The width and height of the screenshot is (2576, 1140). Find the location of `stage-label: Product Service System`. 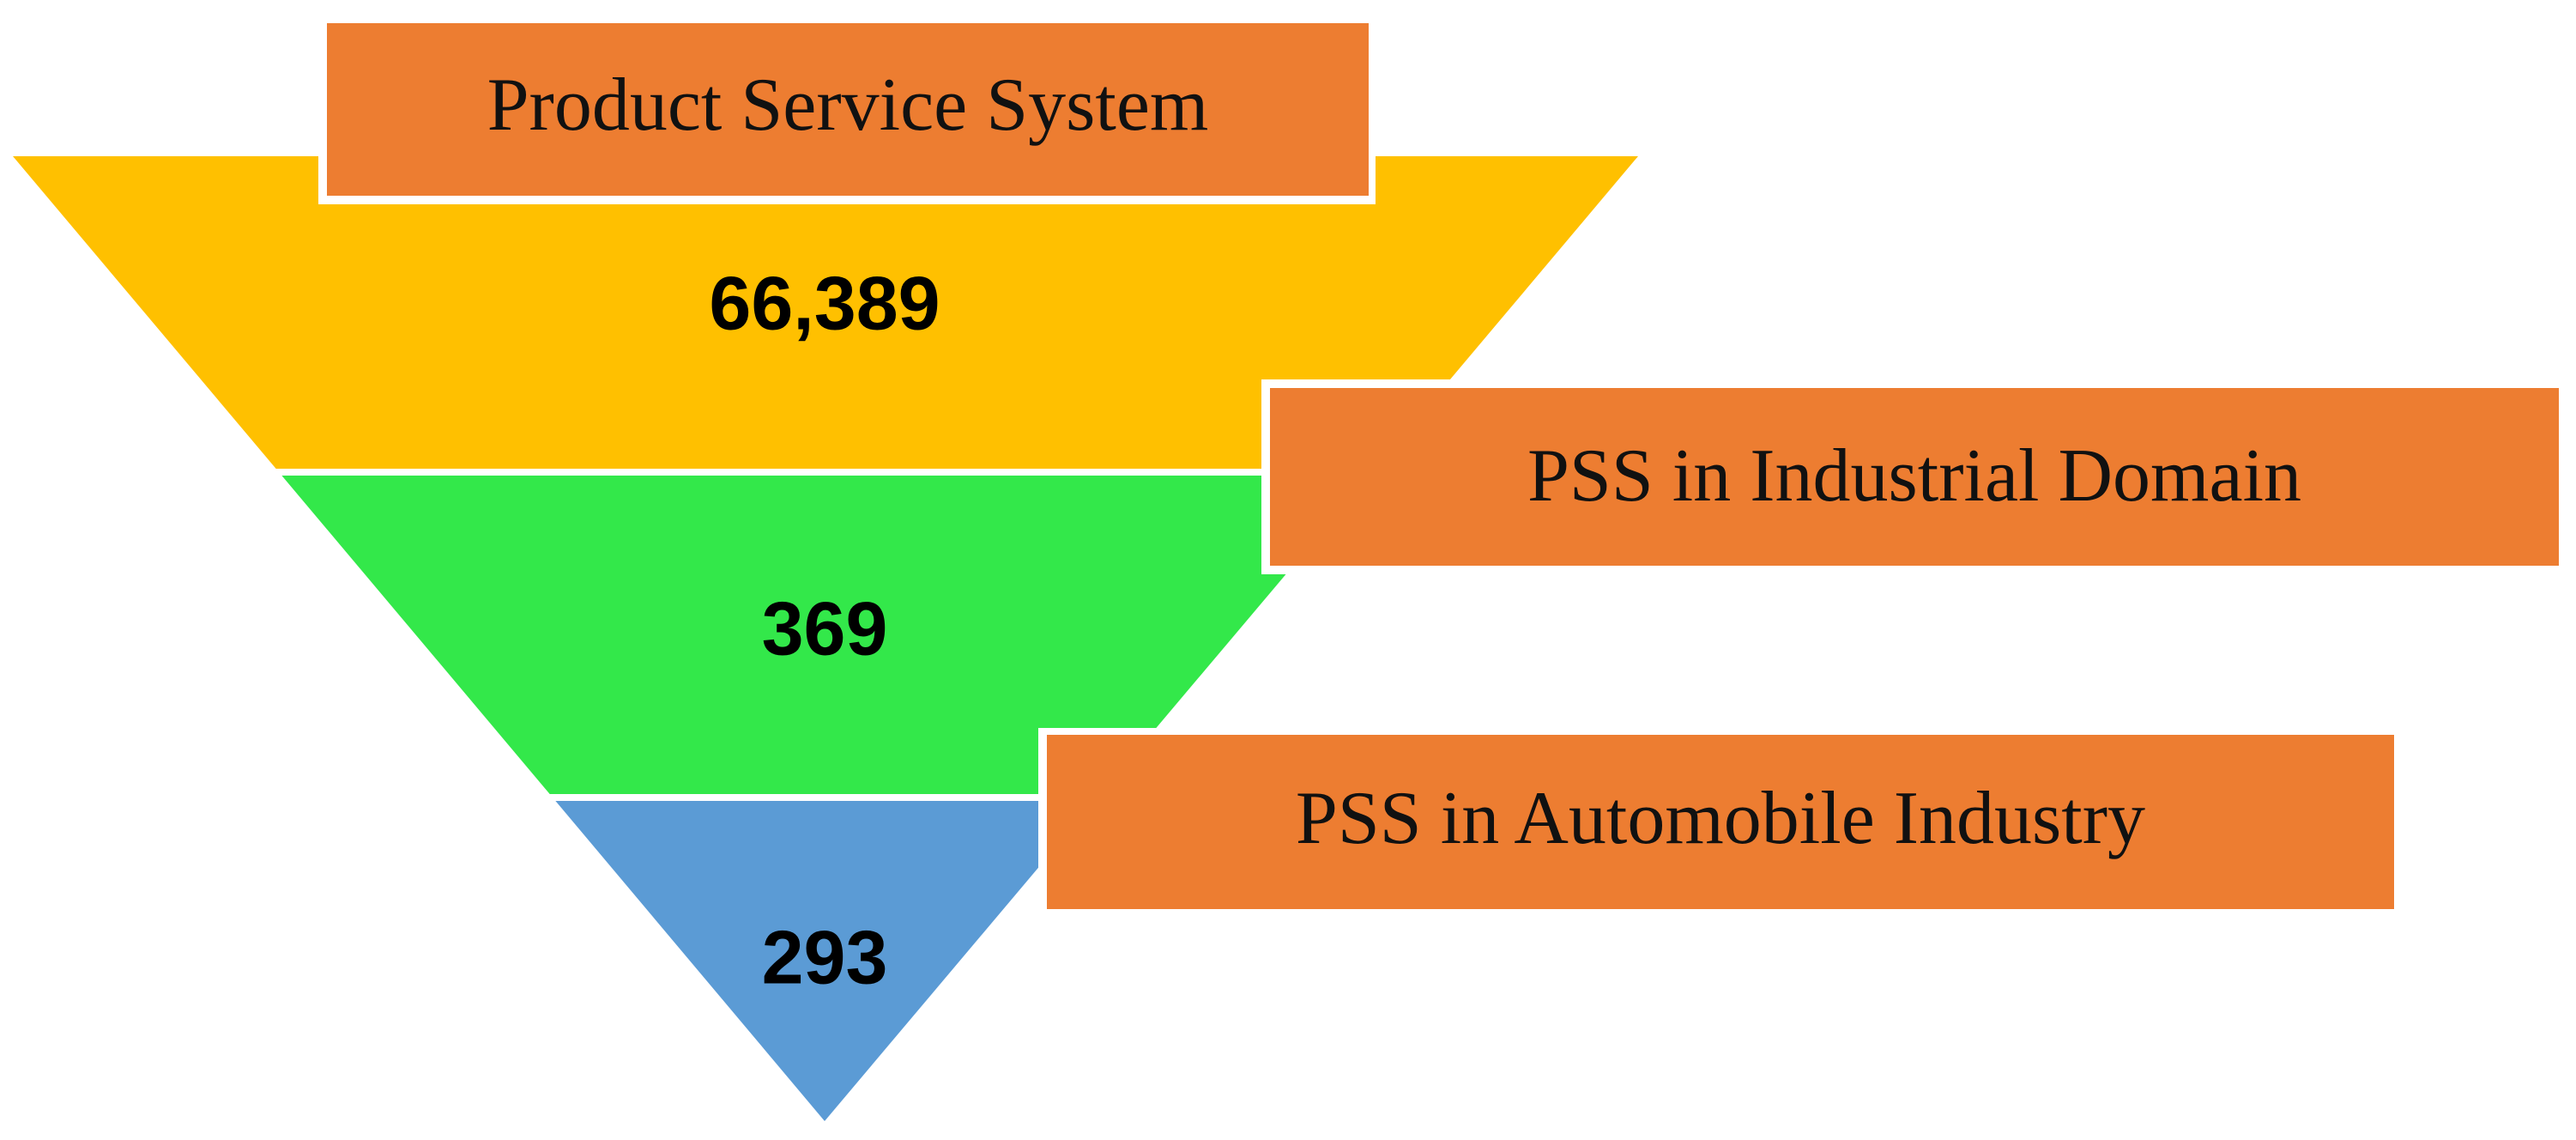

stage-label: Product Service System is located at coordinates (848, 105).